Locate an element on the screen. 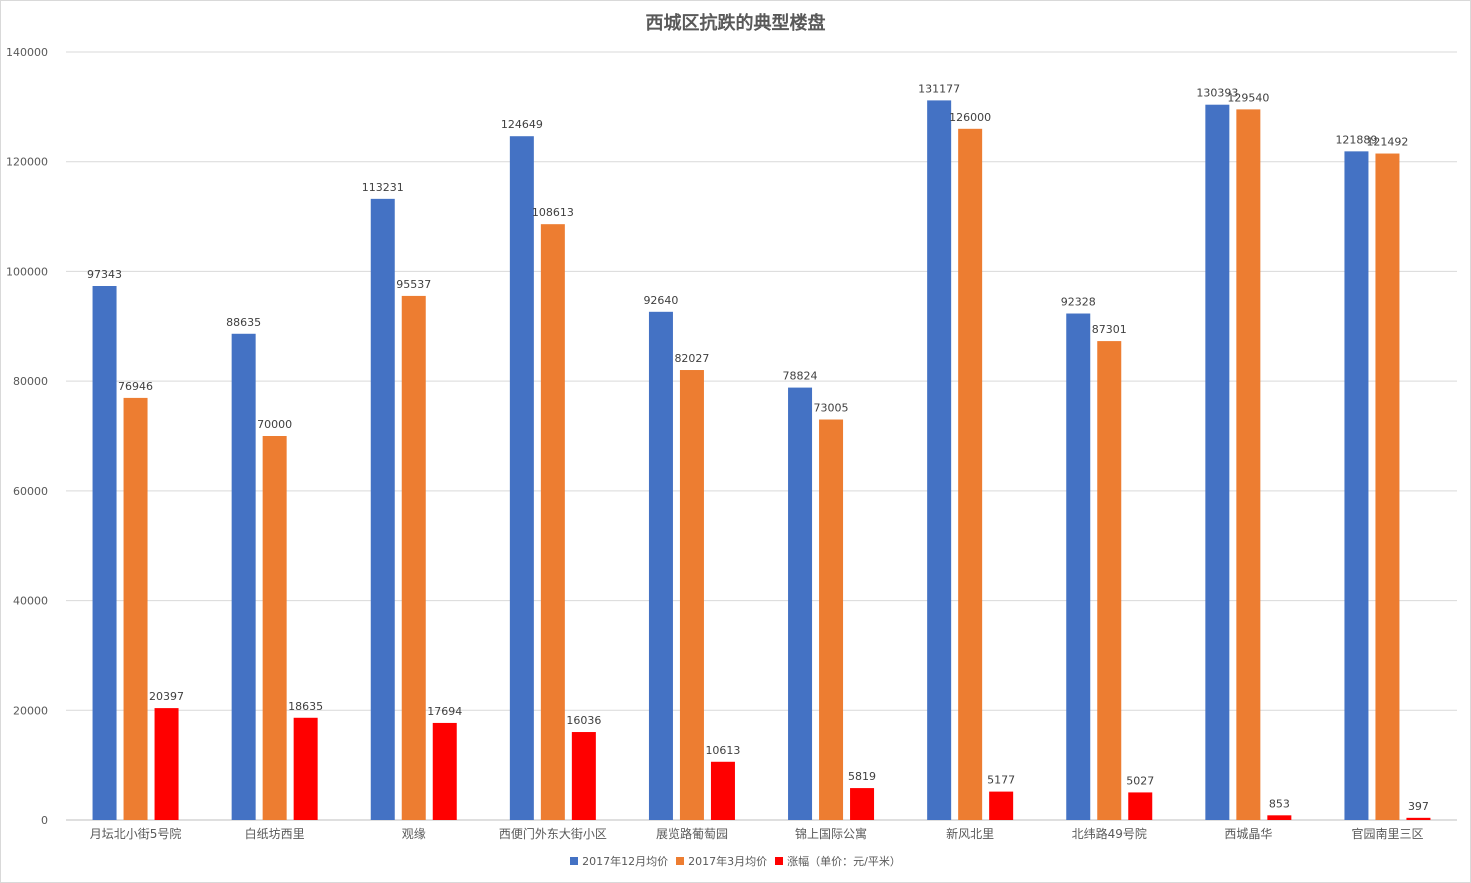  data-label: 76946 is located at coordinates (135, 386).